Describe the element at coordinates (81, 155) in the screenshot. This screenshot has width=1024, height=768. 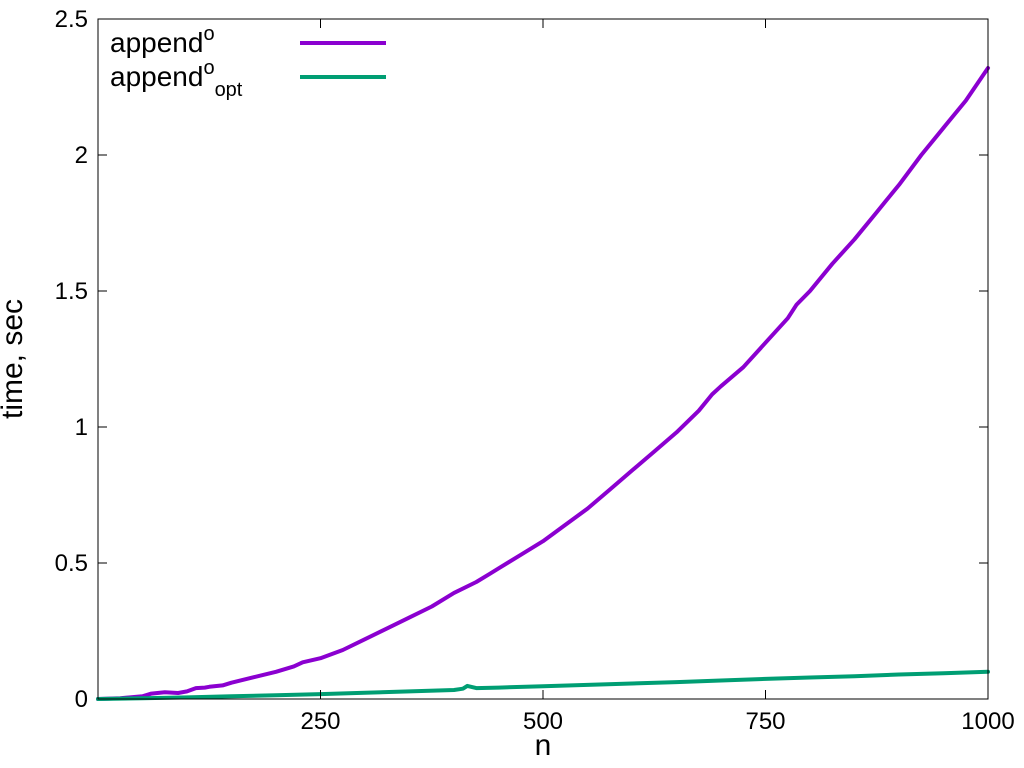
I see `y-tick-label: 2` at that location.